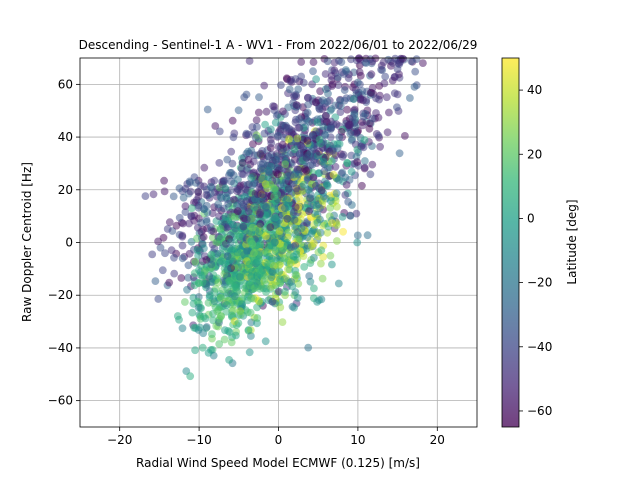 The image size is (640, 480). Describe the element at coordinates (65, 137) in the screenshot. I see `y-tick-label: 40` at that location.